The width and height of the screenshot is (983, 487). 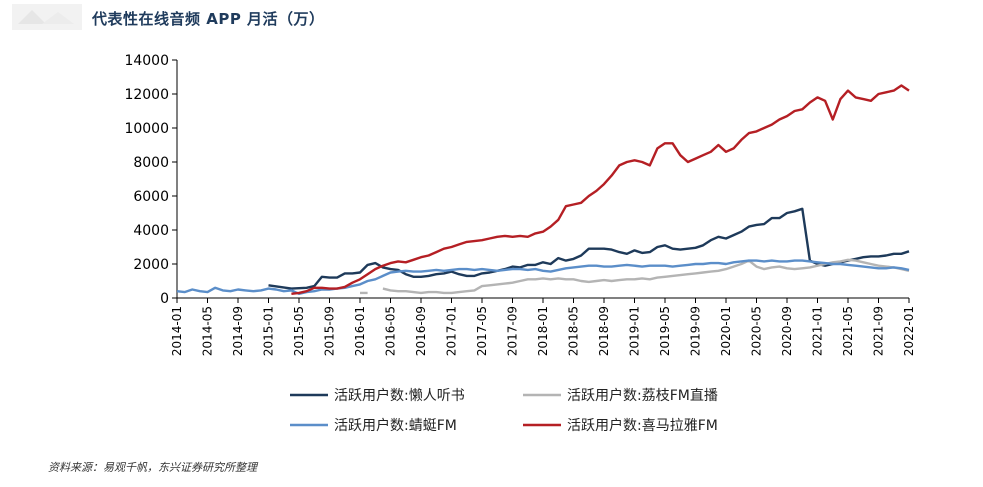 What do you see at coordinates (146, 95) in the screenshot?
I see `y-tick-label: 12000` at bounding box center [146, 95].